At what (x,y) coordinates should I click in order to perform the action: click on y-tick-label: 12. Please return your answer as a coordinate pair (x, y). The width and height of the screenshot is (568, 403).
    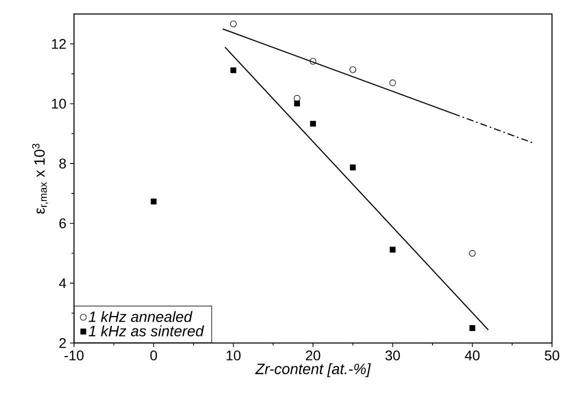
    Looking at the image, I should click on (59, 44).